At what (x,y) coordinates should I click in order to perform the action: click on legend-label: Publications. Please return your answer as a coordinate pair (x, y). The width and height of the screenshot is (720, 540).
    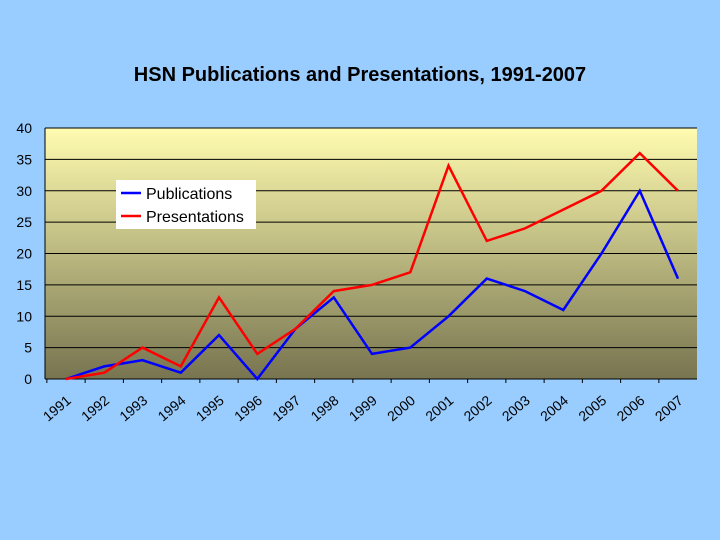
    Looking at the image, I should click on (189, 194).